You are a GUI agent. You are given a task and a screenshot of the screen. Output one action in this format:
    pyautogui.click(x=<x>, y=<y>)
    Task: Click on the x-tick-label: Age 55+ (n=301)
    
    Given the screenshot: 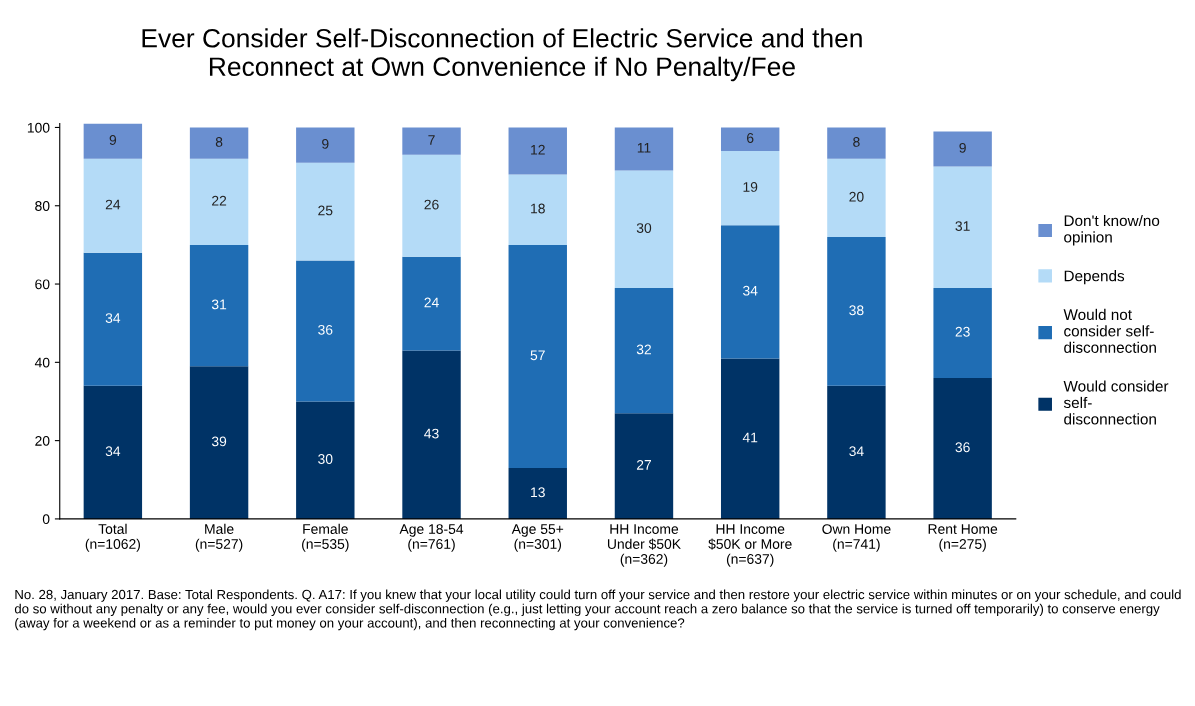 What is the action you would take?
    pyautogui.click(x=537, y=538)
    